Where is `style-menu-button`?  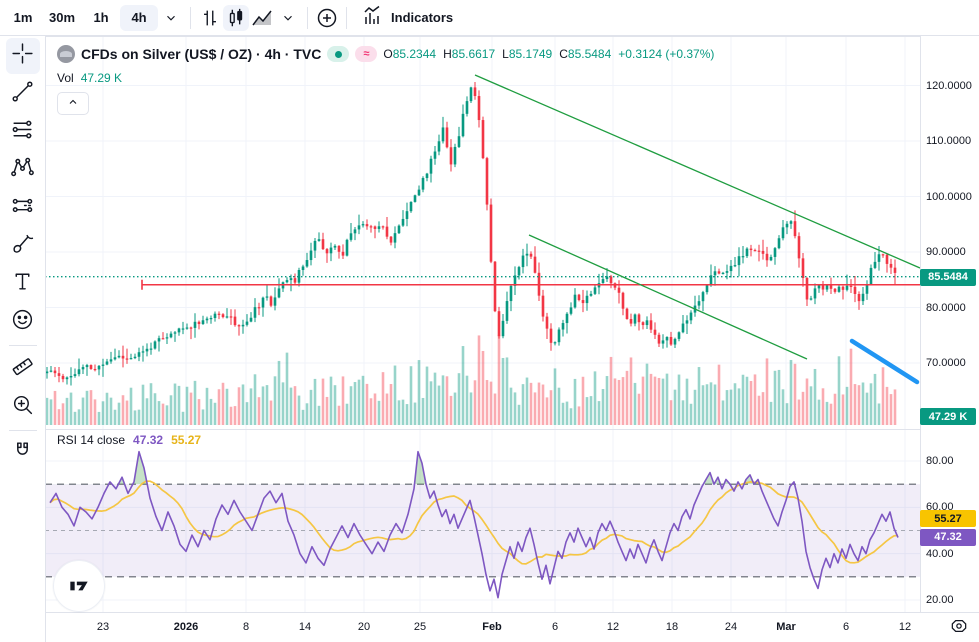
style-menu-button is located at coordinates (288, 18).